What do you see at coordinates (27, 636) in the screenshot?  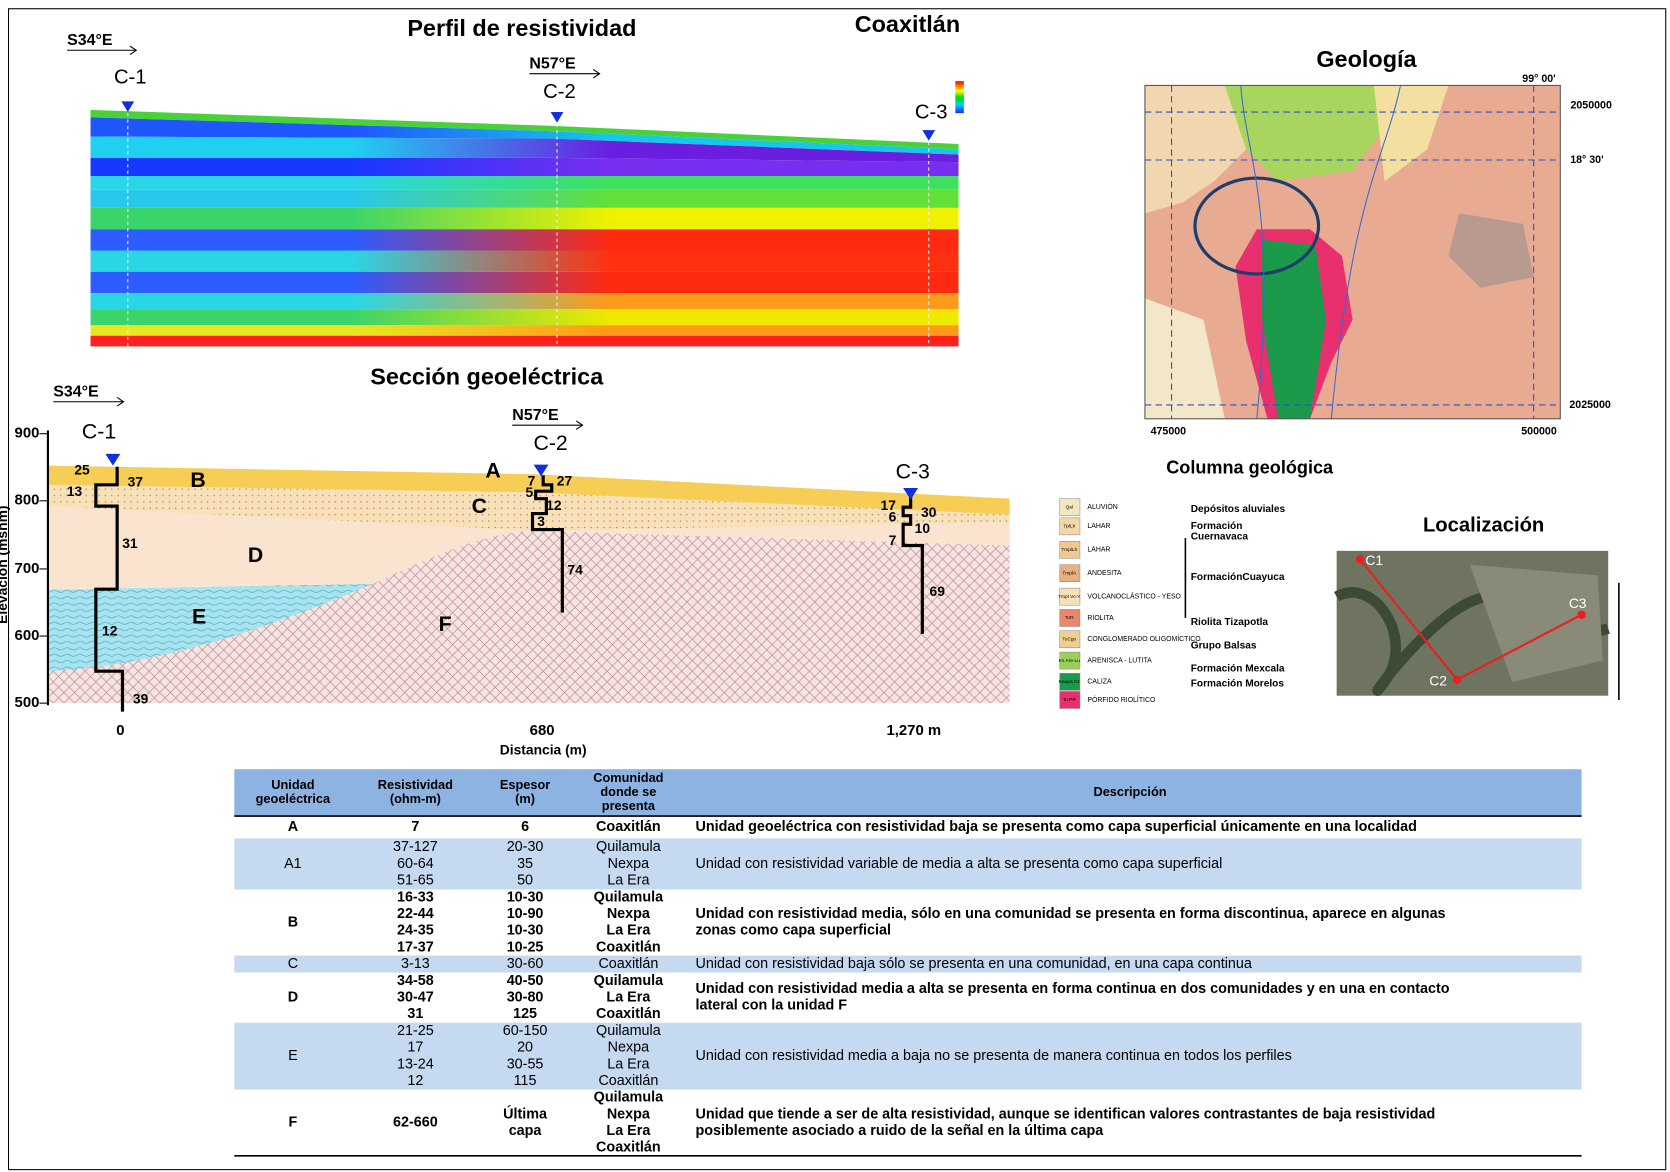 I see `y-tick-label: 600` at bounding box center [27, 636].